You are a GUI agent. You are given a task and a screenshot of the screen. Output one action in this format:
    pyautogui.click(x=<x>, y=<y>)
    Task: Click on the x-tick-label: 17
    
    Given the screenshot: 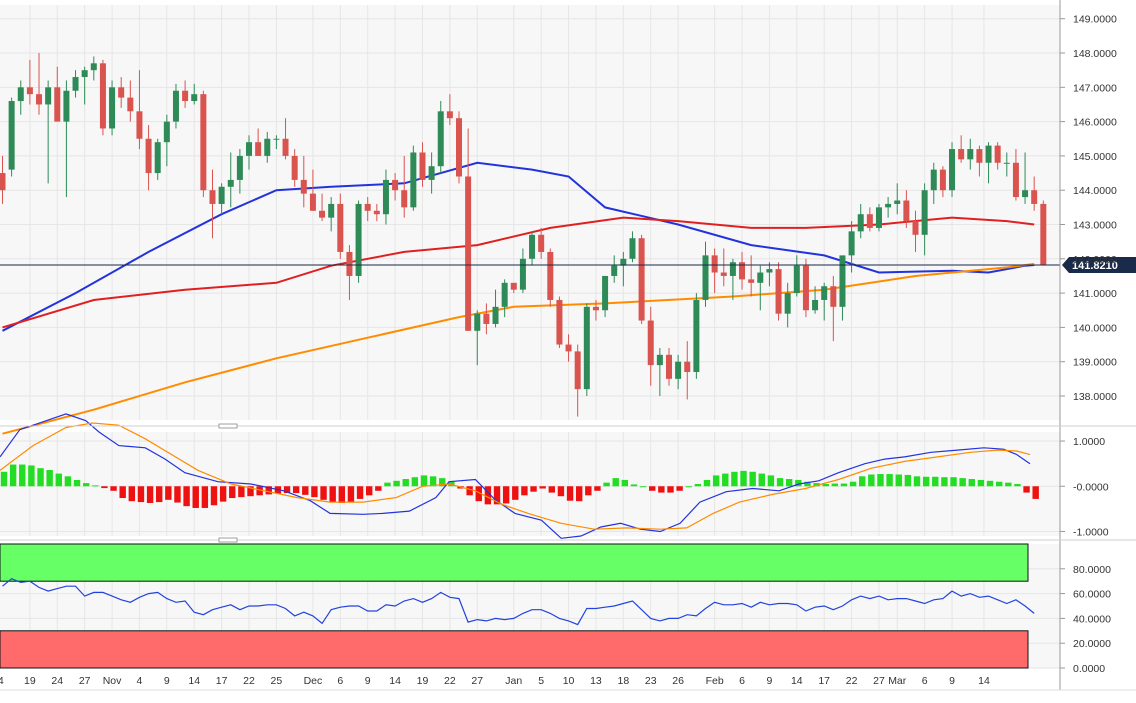 What is the action you would take?
    pyautogui.click(x=222, y=681)
    